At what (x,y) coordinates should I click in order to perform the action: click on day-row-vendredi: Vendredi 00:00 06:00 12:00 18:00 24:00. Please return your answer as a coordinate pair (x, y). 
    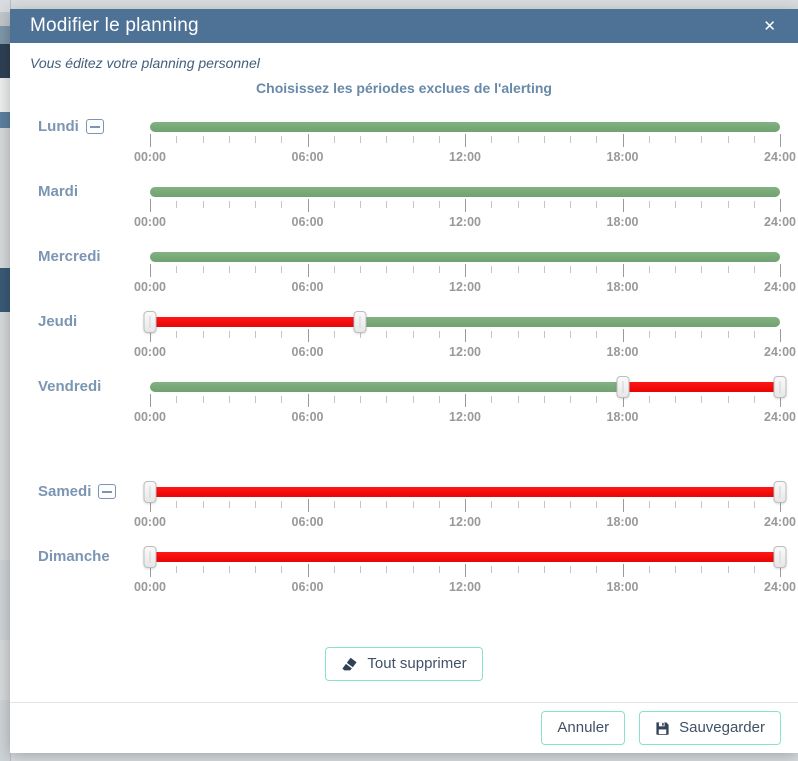
    Looking at the image, I should click on (404, 408).